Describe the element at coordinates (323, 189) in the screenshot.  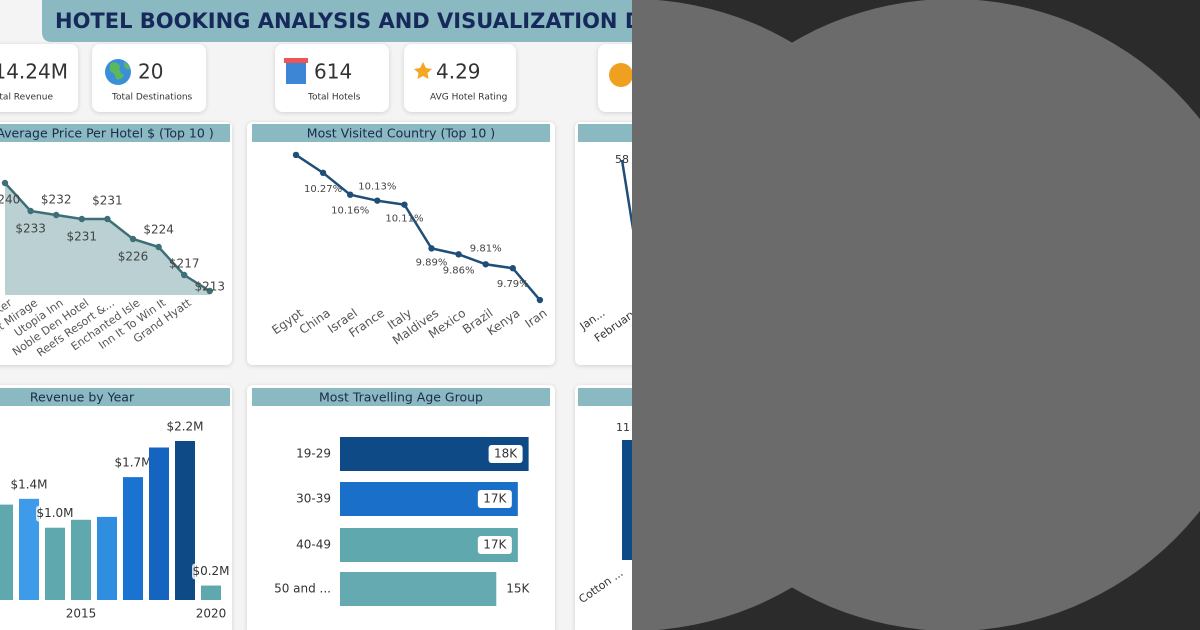
I see `data-label: 10.27%` at that location.